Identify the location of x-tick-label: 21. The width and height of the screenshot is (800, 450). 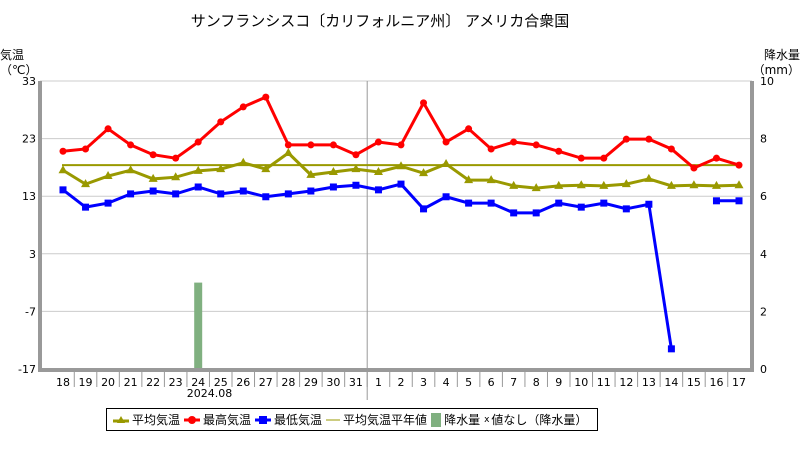
(131, 382).